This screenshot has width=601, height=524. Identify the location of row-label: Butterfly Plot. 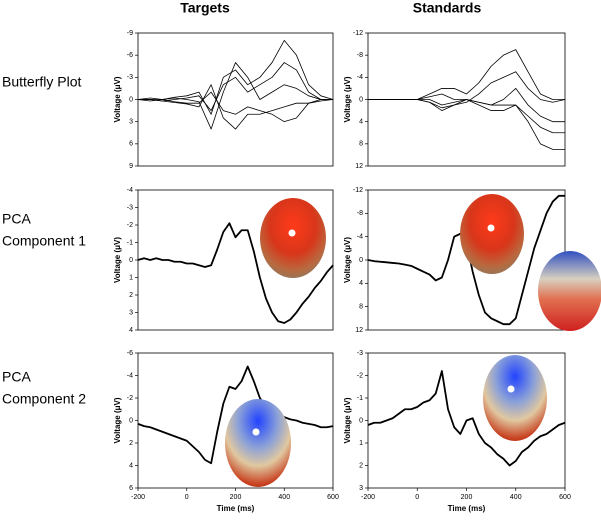
(41, 82).